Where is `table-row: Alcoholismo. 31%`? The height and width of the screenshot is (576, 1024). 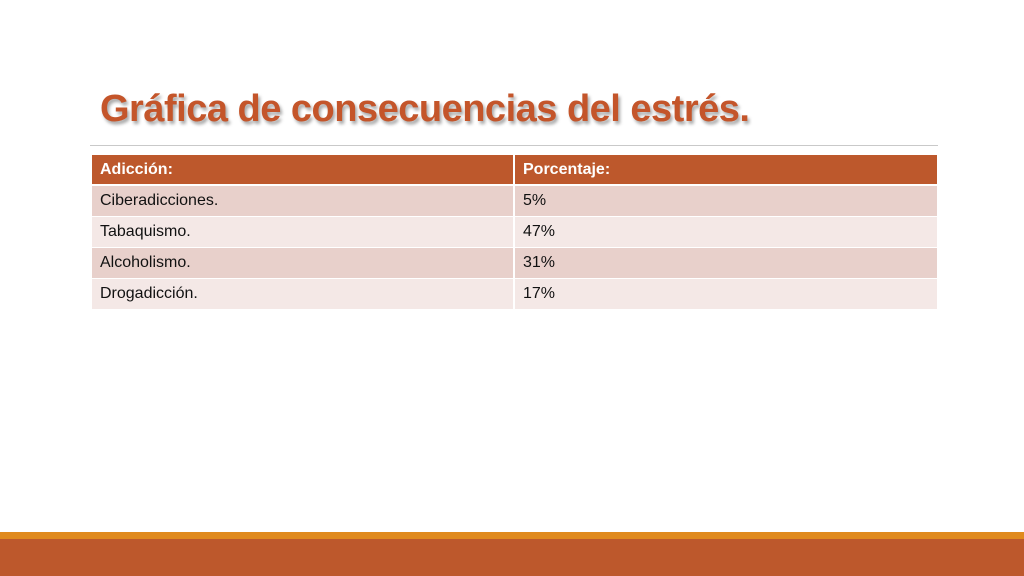
table-row: Alcoholismo. 31% is located at coordinates (514, 263).